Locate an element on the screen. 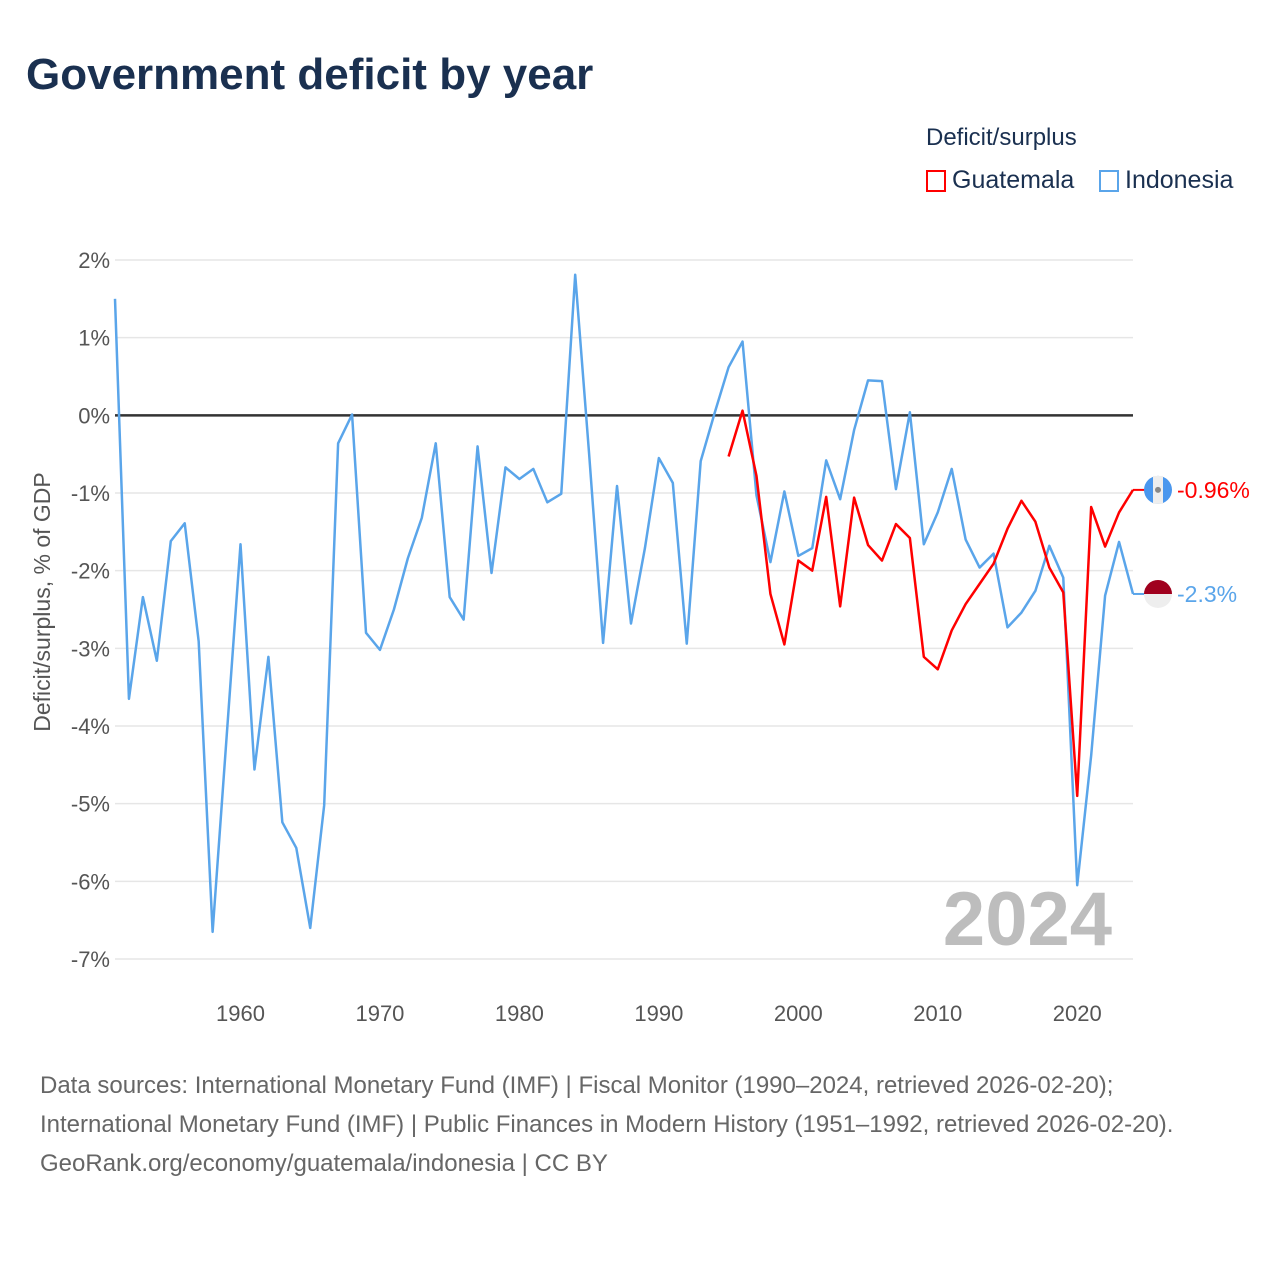 This screenshot has height=1280, width=1280. y-tick-label: -7% is located at coordinates (90, 959).